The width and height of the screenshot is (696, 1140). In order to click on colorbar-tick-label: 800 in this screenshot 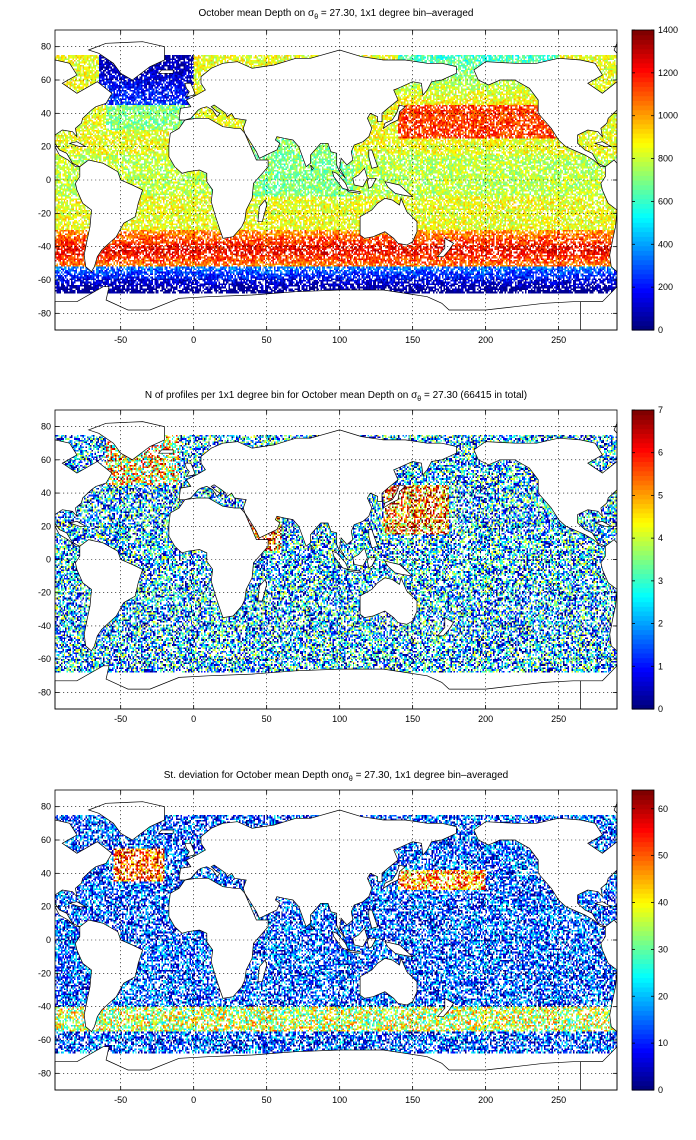, I will do `click(665, 159)`.